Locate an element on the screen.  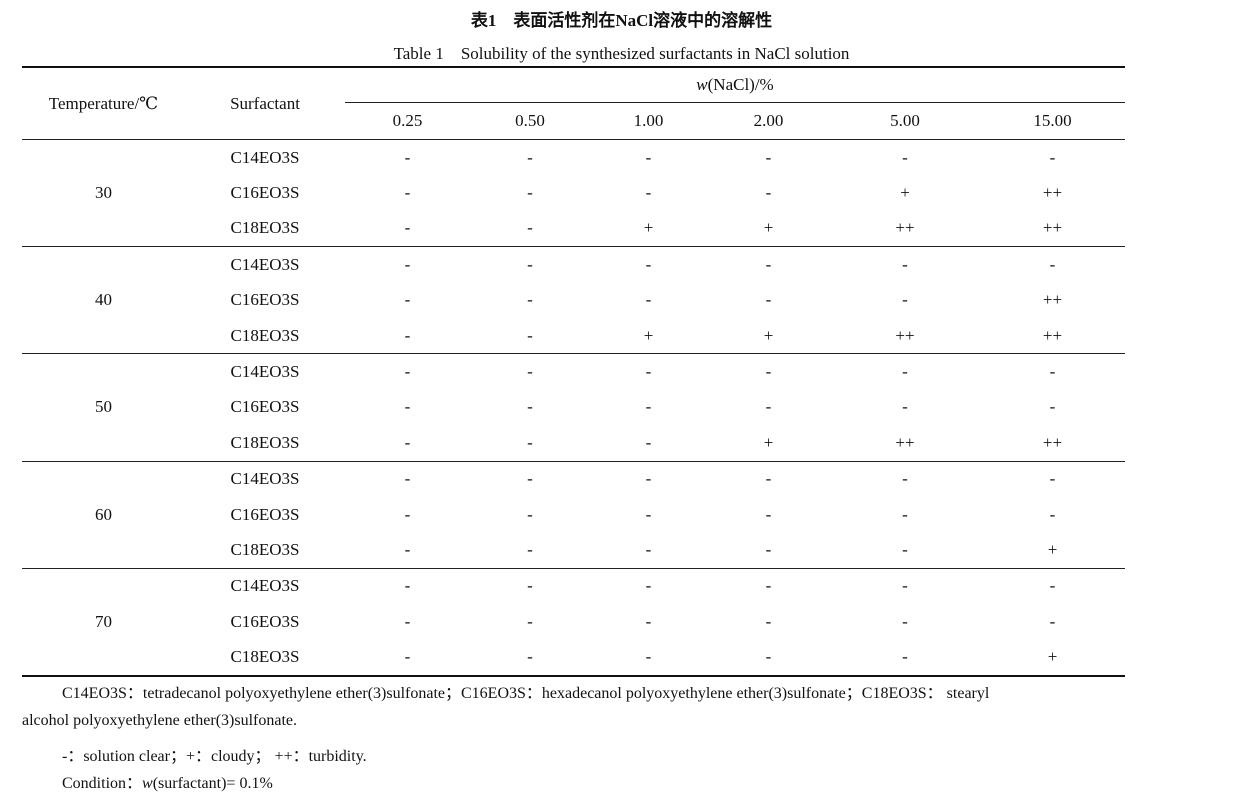
header-concentration: 5.00 is located at coordinates (905, 121).